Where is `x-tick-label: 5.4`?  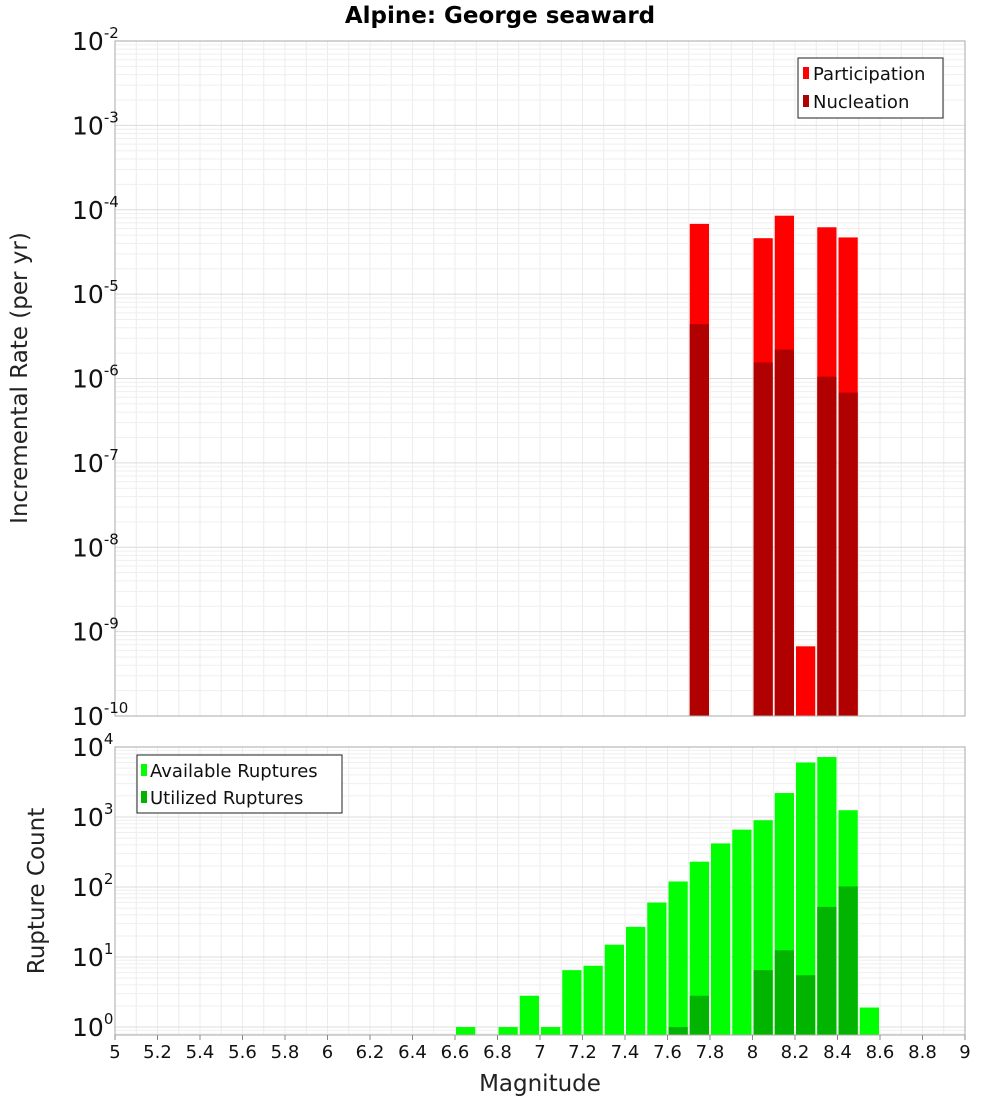
x-tick-label: 5.4 is located at coordinates (200, 1052).